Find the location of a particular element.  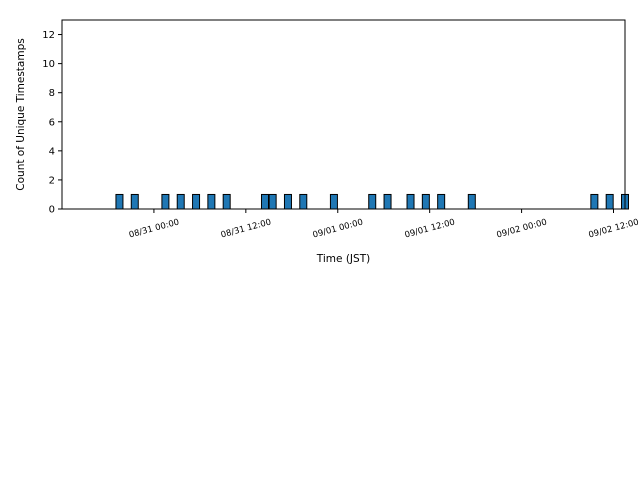

y-tick-label: 6 is located at coordinates (52, 122).